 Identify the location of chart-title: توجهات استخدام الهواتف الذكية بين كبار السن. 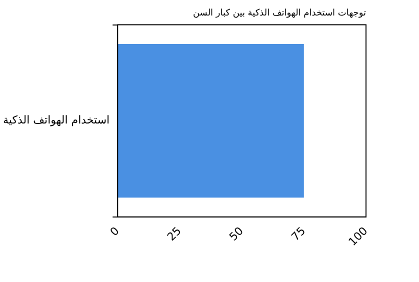
(279, 13).